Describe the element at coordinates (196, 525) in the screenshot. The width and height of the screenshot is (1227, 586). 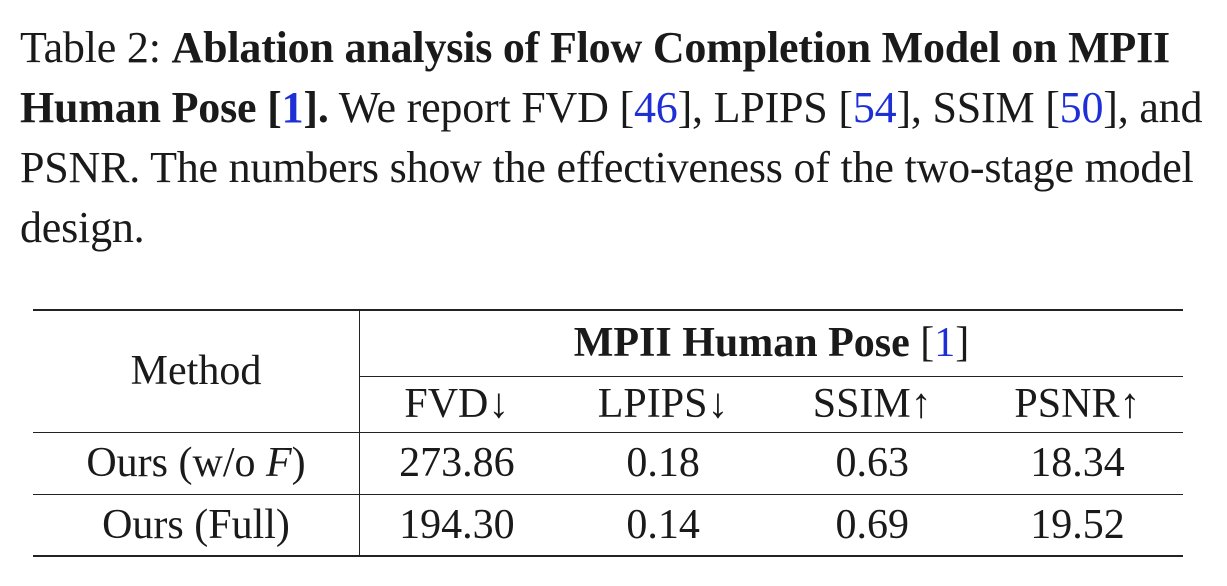
I see `row-method: Ours (Full)` at that location.